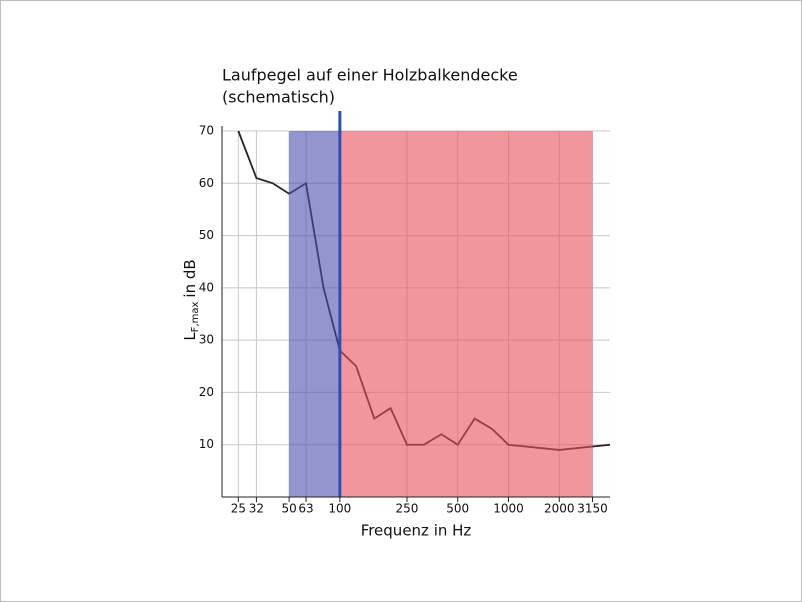  Describe the element at coordinates (191, 299) in the screenshot. I see `y-axis-label: LF,max in dB` at that location.